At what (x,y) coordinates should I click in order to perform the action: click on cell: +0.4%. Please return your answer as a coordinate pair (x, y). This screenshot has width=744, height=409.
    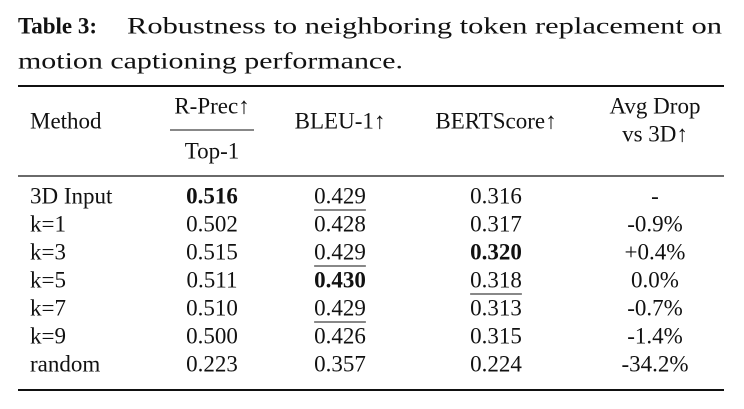
    Looking at the image, I should click on (655, 251).